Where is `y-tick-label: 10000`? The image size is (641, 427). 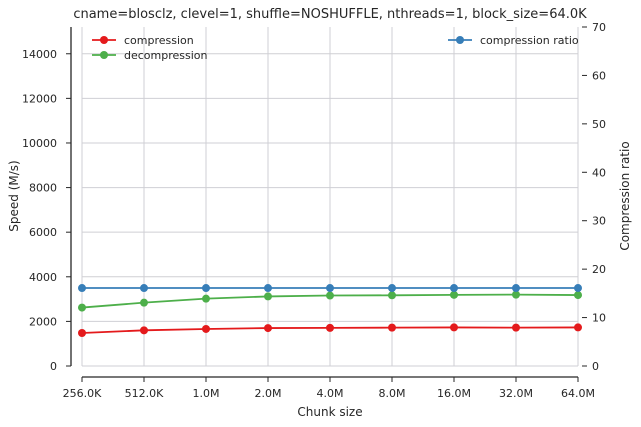 y-tick-label: 10000 is located at coordinates (39, 143).